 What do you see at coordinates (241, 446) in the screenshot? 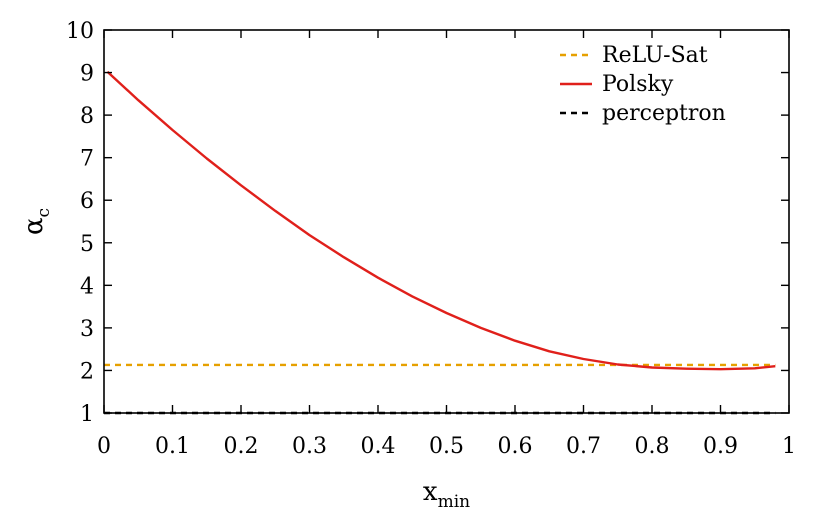
I see `x-tick-label: 0.2` at bounding box center [241, 446].